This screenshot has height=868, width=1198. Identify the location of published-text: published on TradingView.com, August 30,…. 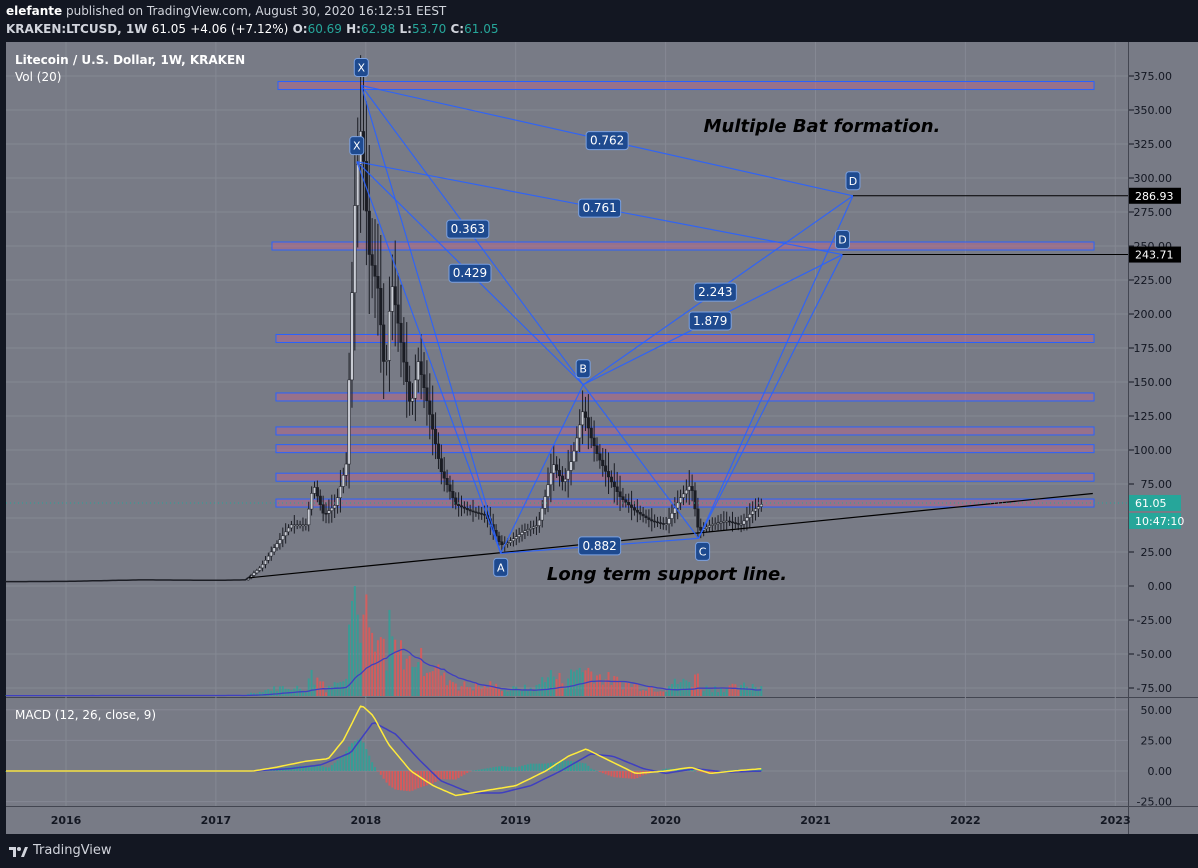
(256, 11).